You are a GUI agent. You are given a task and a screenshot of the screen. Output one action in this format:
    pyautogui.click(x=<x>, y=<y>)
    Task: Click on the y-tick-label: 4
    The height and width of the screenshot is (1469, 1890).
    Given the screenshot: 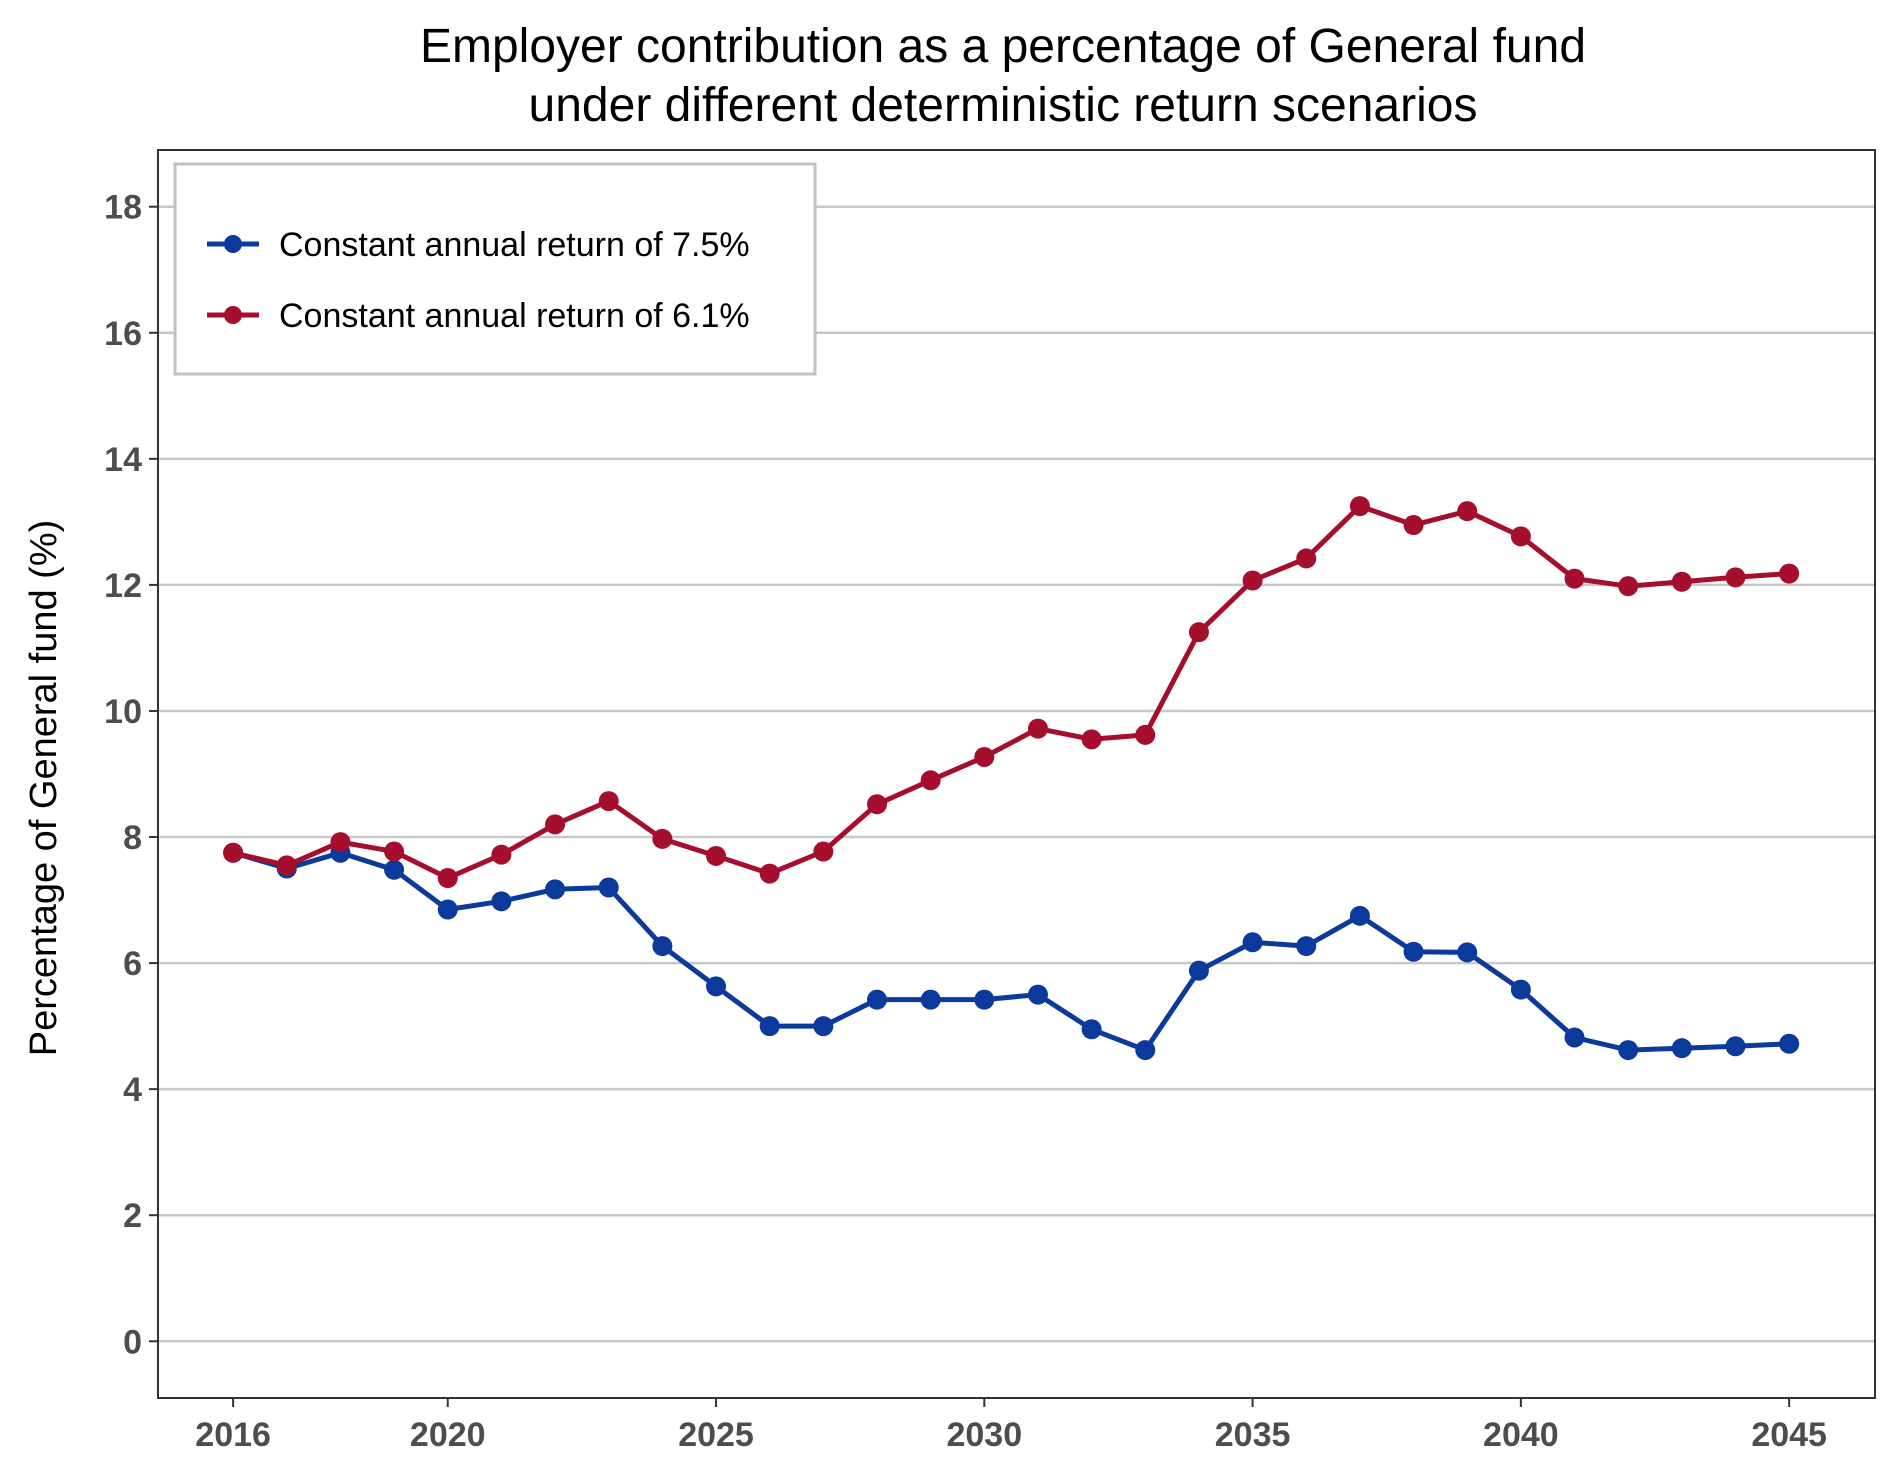 What is the action you would take?
    pyautogui.click(x=132, y=1090)
    